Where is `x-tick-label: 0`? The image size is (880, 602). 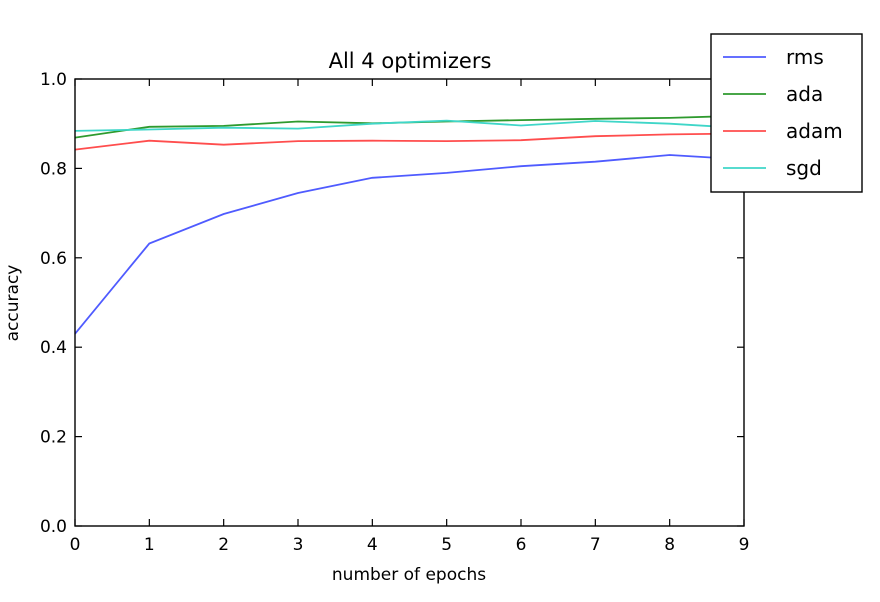
x-tick-label: 0 is located at coordinates (75, 545).